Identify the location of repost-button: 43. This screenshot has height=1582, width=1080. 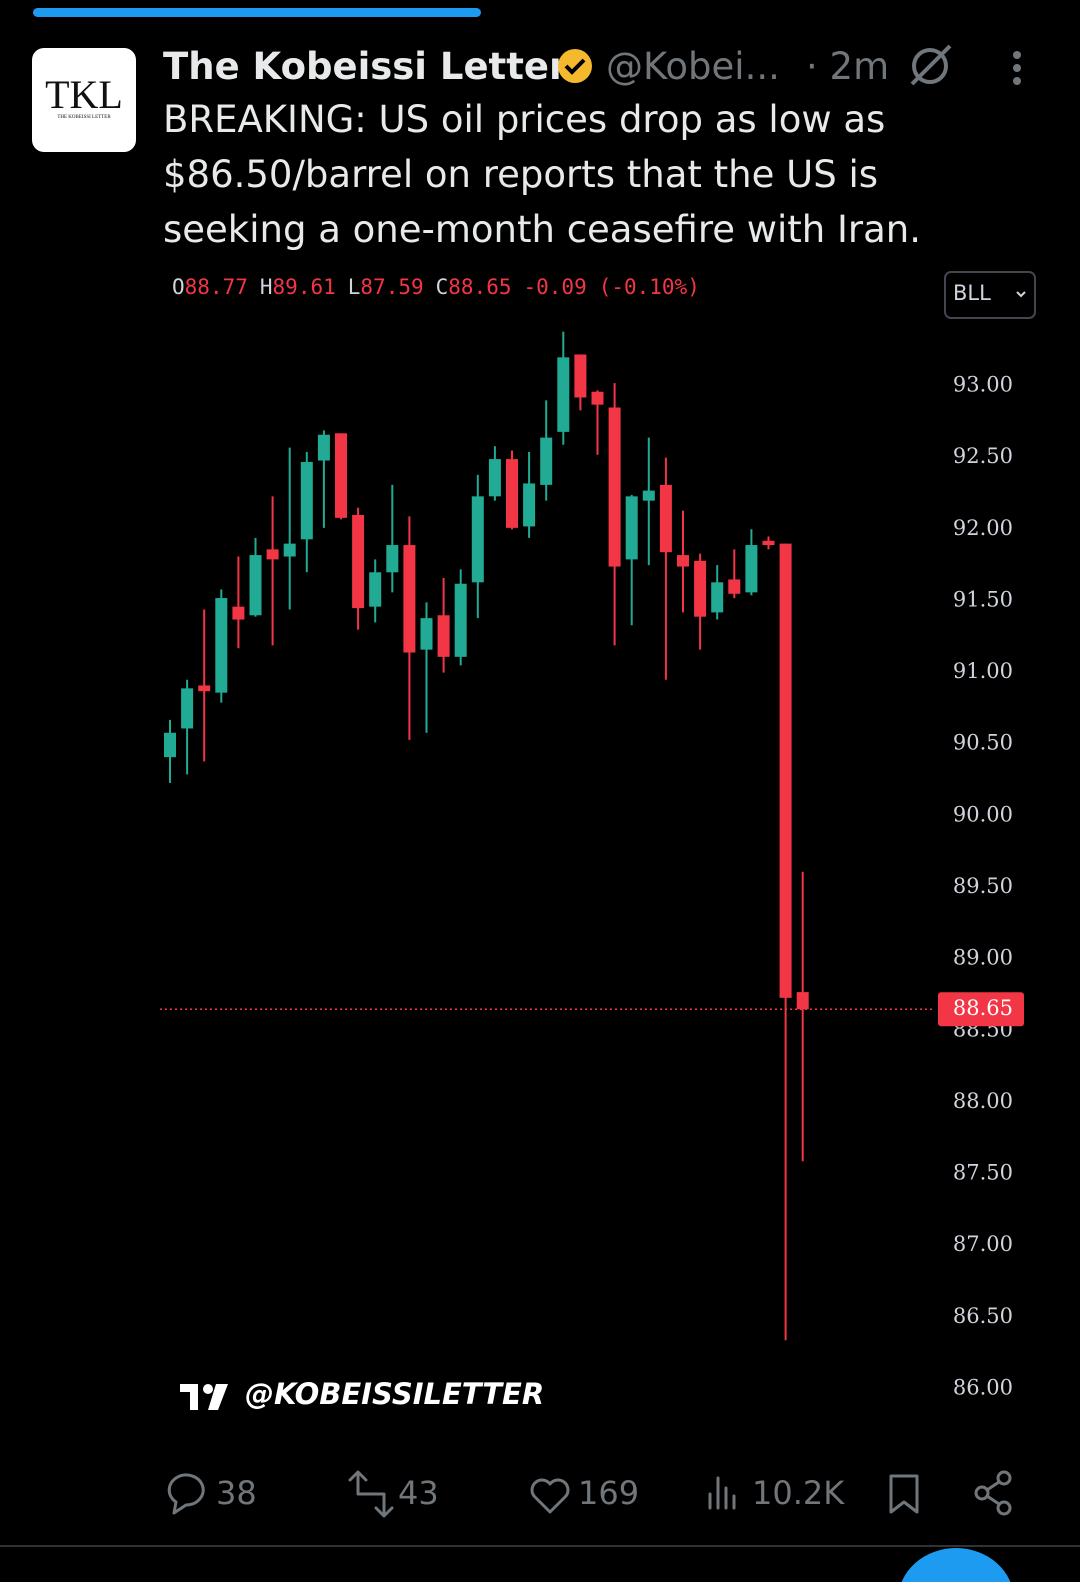
(393, 1494).